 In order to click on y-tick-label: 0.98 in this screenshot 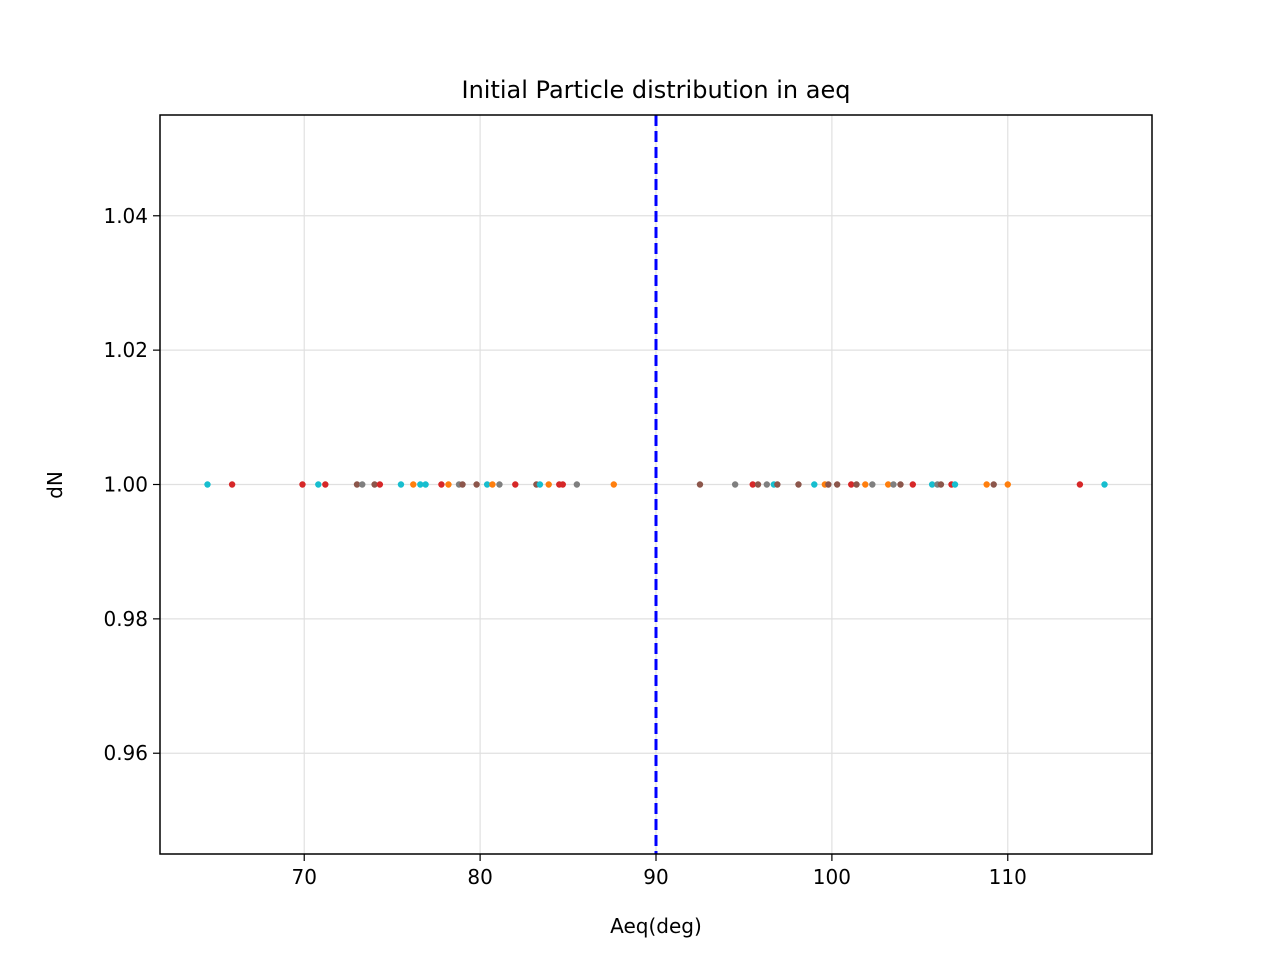, I will do `click(125, 619)`.